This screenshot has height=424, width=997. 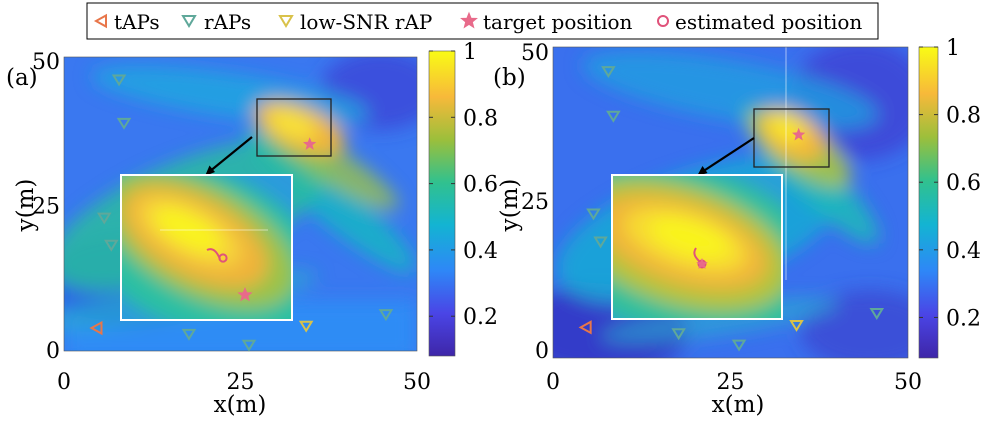 I want to click on ylabel-b: y(m), so click(x=510, y=206).